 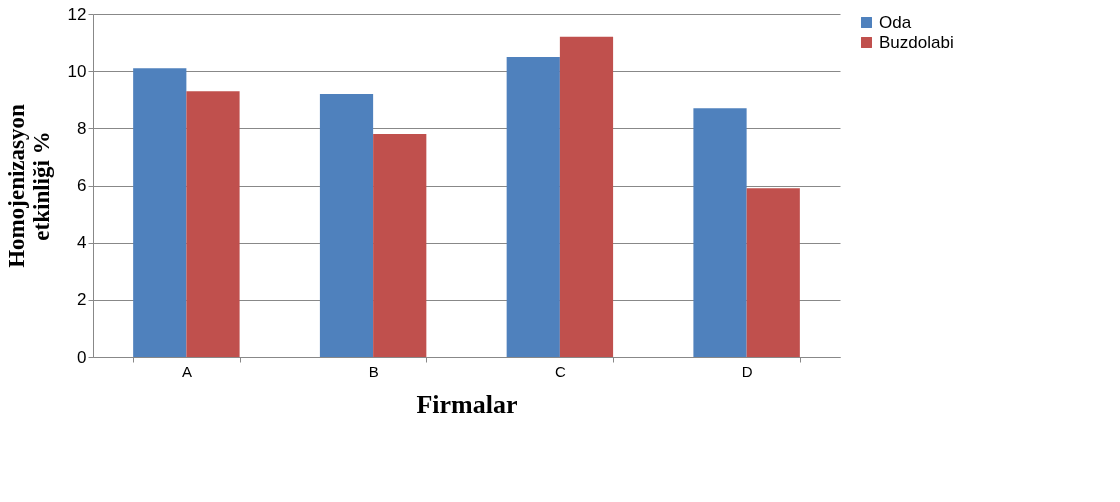 What do you see at coordinates (467, 404) in the screenshot?
I see `x-axis-title: Firmalar` at bounding box center [467, 404].